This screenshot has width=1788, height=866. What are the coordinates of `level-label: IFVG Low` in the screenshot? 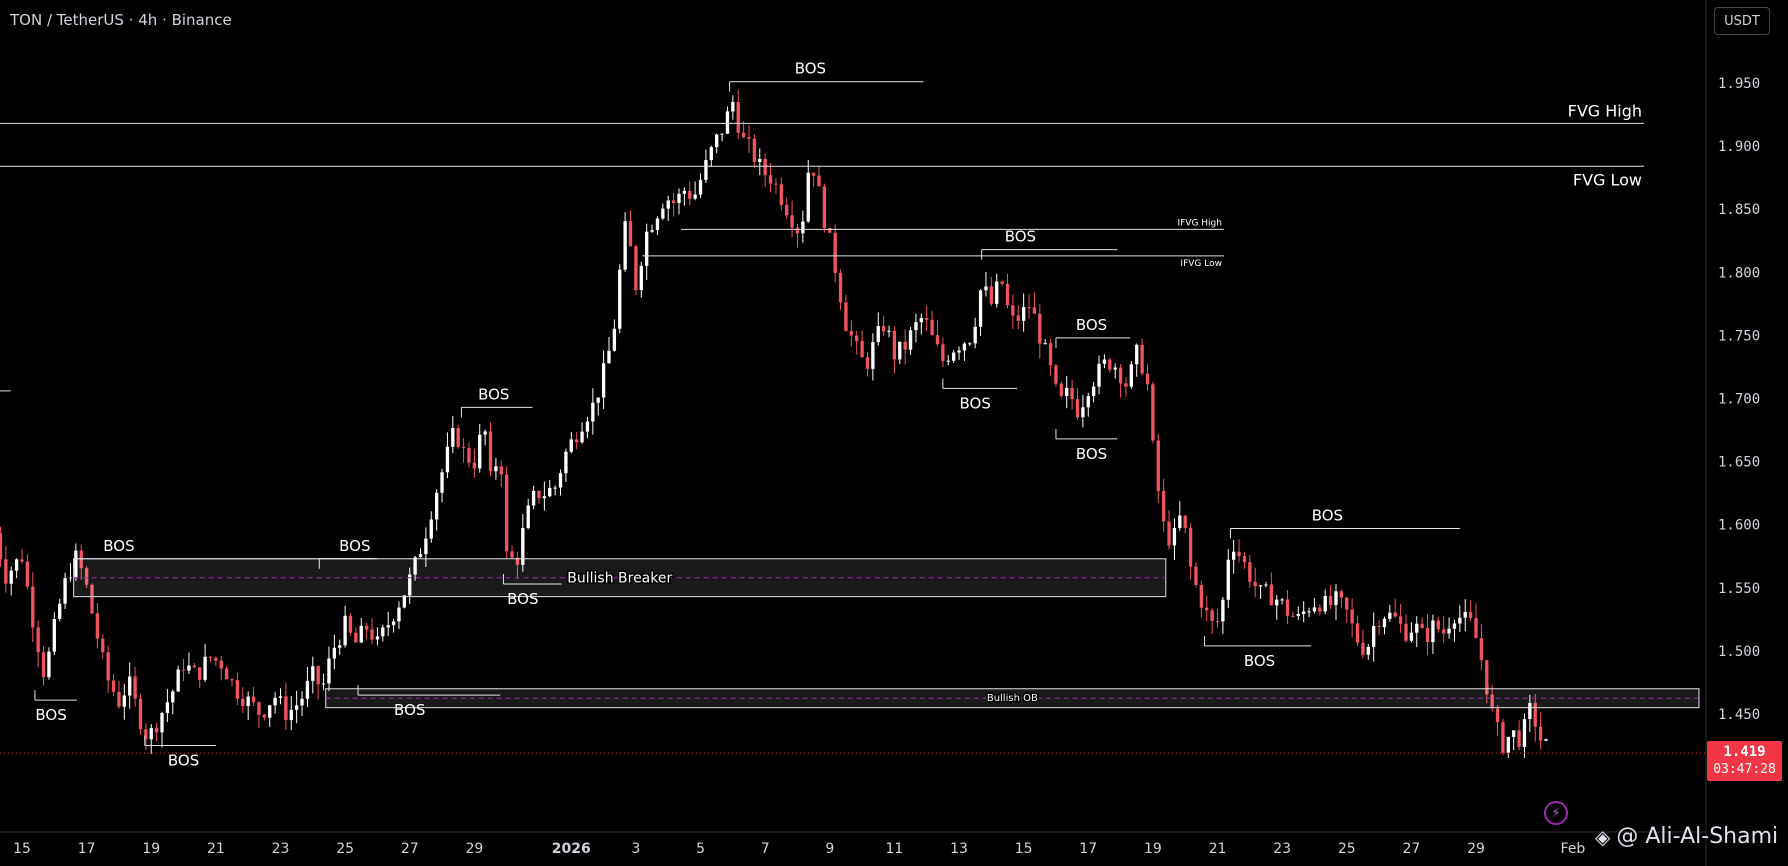 It's located at (1201, 264).